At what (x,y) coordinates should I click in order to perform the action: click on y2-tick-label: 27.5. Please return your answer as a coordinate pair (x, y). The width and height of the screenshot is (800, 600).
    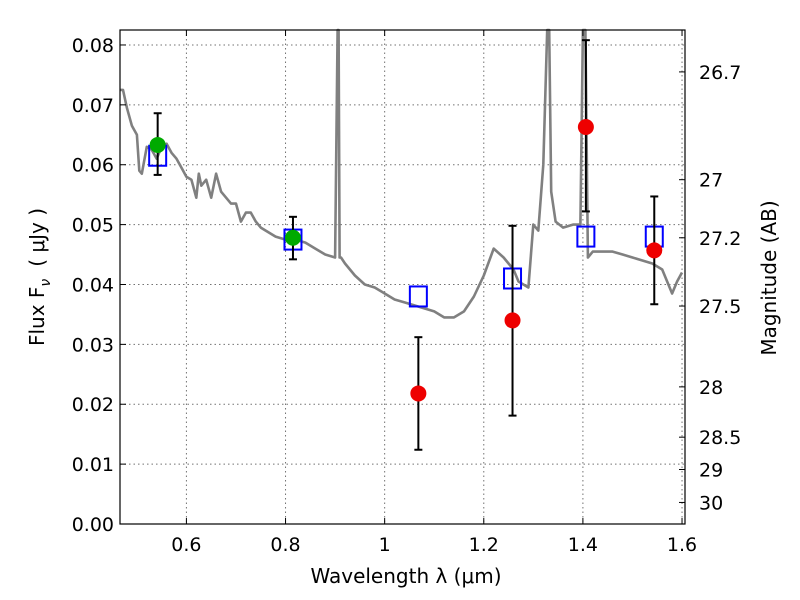
    Looking at the image, I should click on (720, 307).